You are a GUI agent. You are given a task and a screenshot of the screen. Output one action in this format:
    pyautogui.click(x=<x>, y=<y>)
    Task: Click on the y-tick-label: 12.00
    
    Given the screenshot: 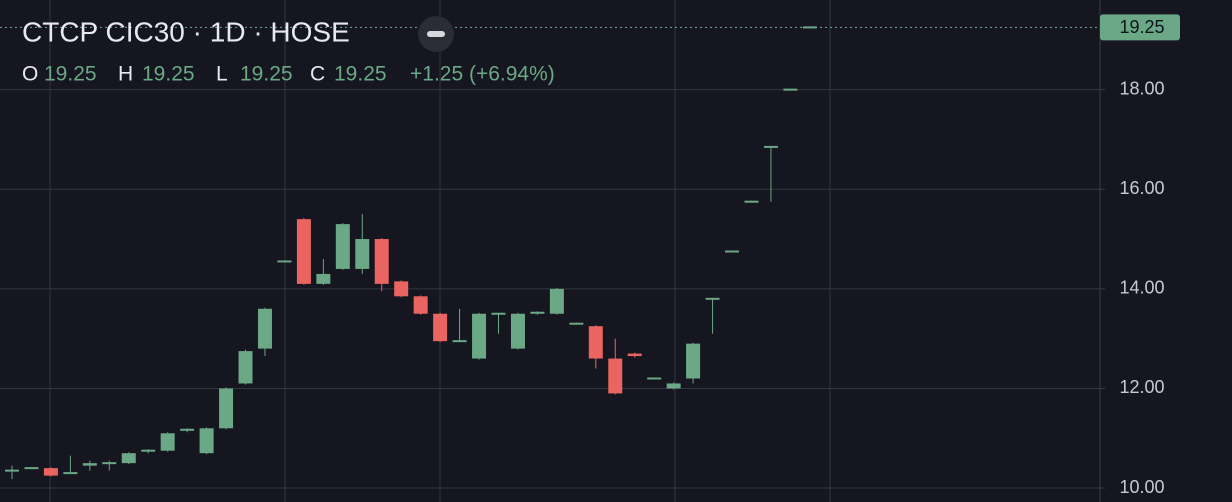 What is the action you would take?
    pyautogui.click(x=1141, y=387)
    